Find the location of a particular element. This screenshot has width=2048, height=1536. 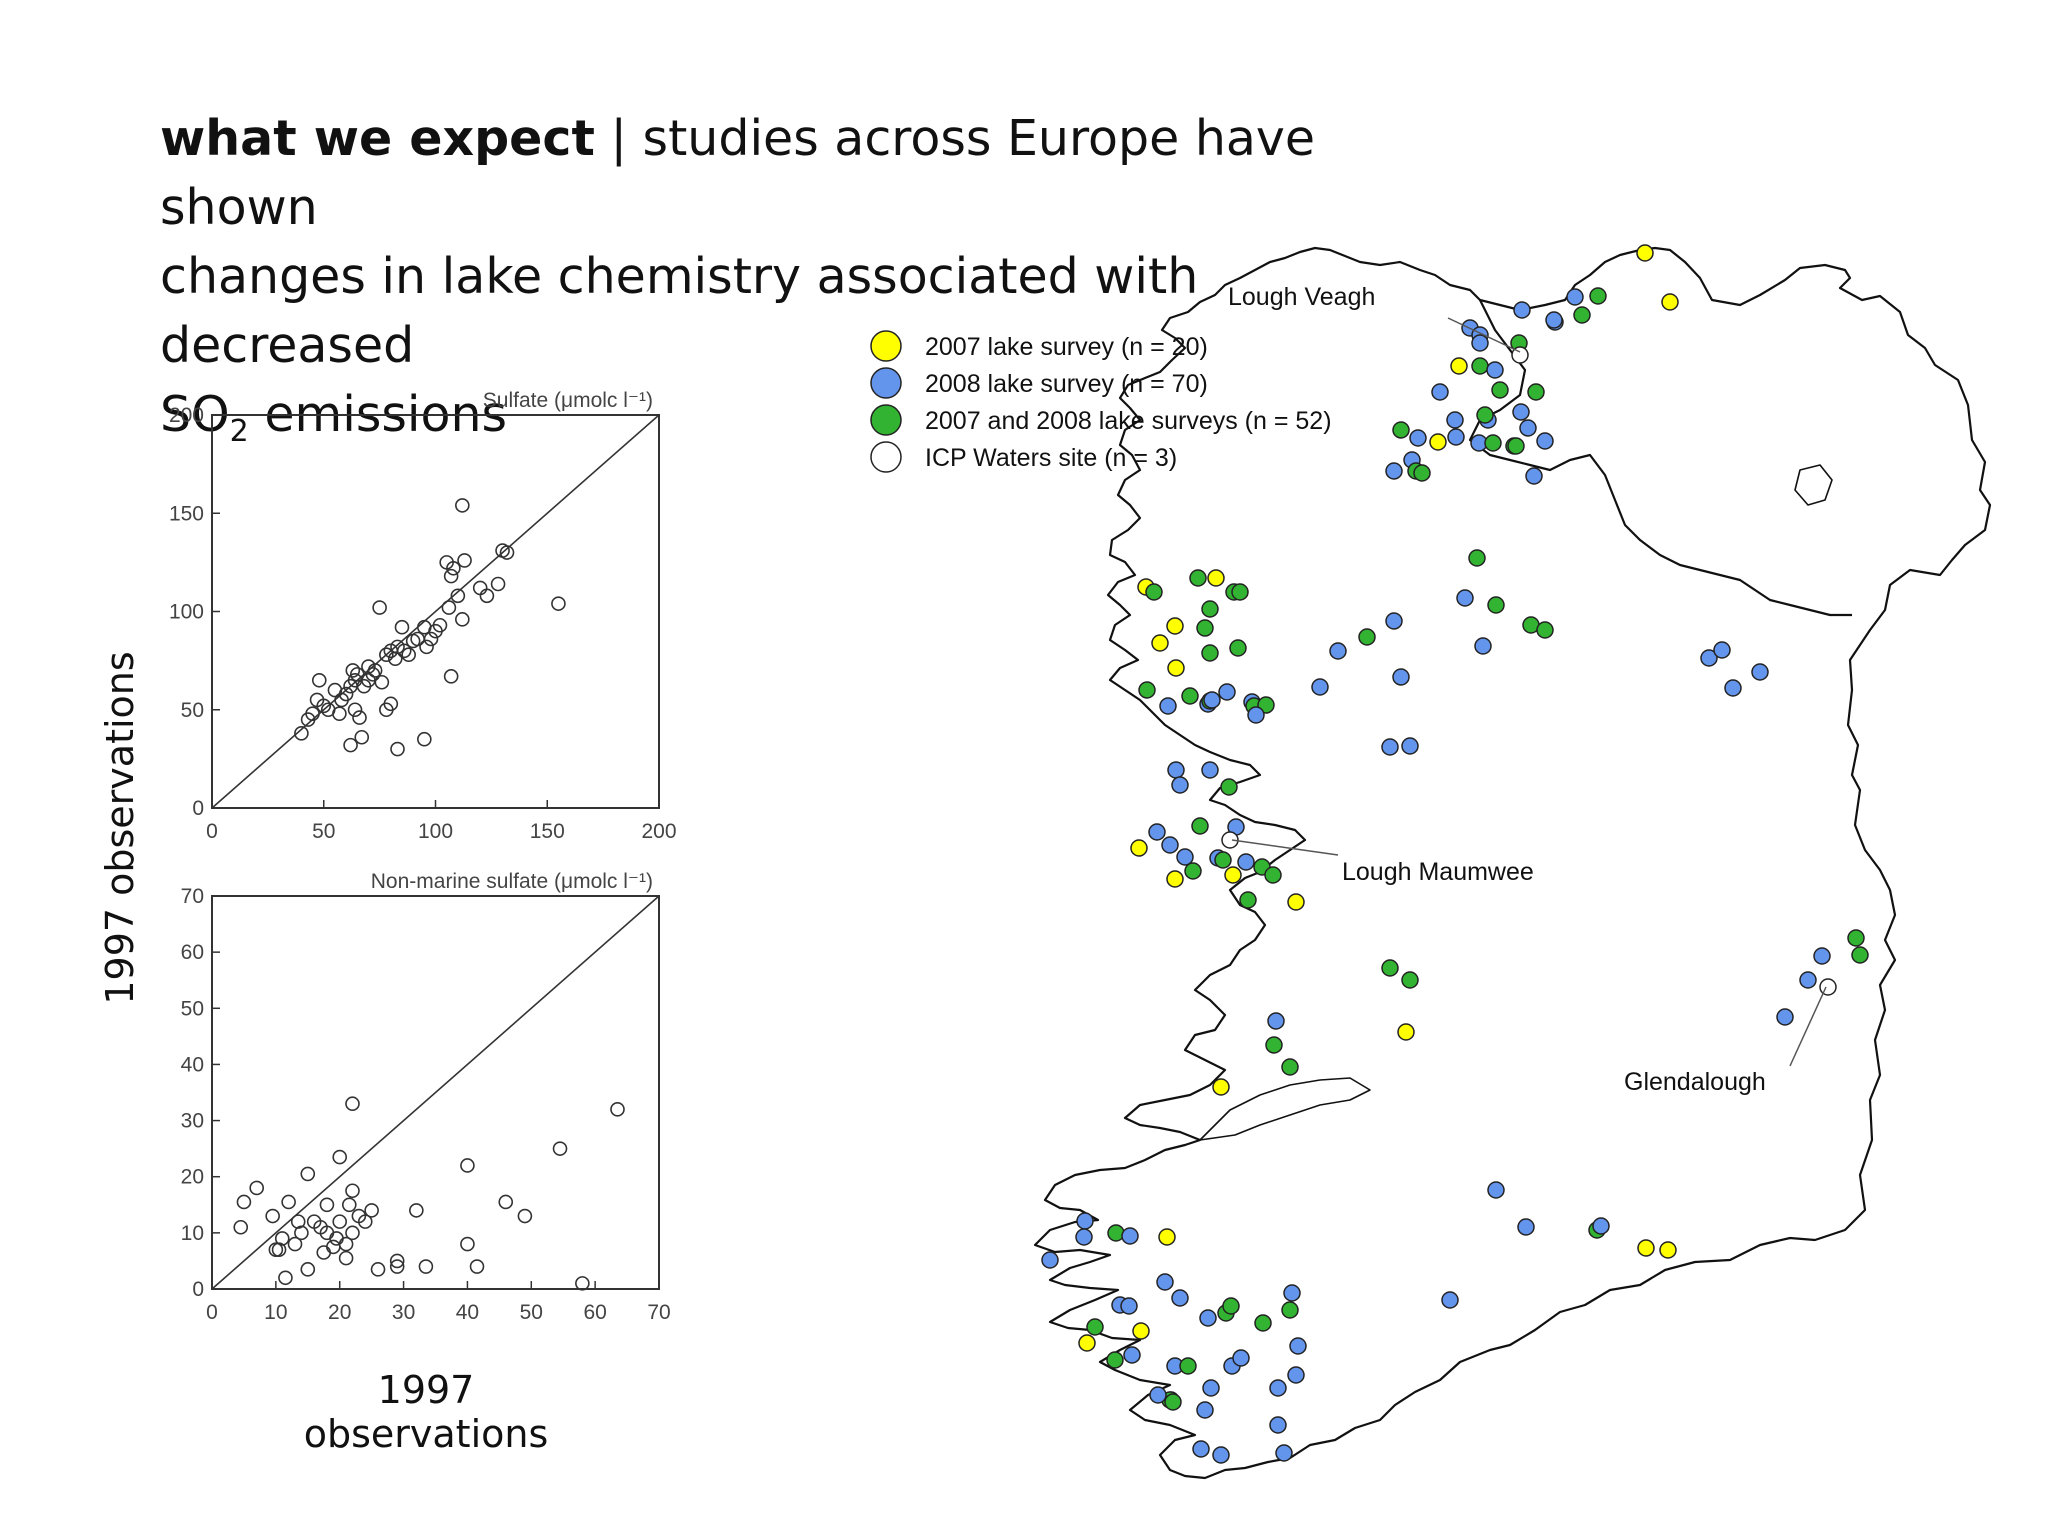

x-tick-label: 20 is located at coordinates (339, 1312).